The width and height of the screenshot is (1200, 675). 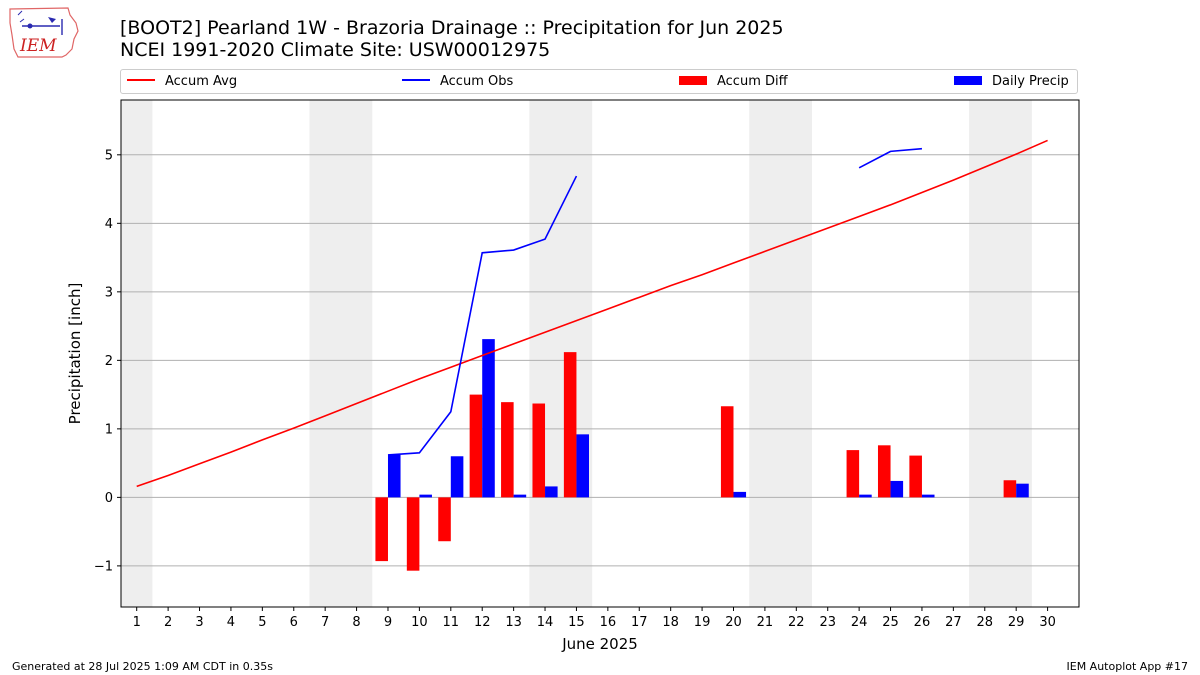 What do you see at coordinates (482, 622) in the screenshot?
I see `xtick-label-12: 12` at bounding box center [482, 622].